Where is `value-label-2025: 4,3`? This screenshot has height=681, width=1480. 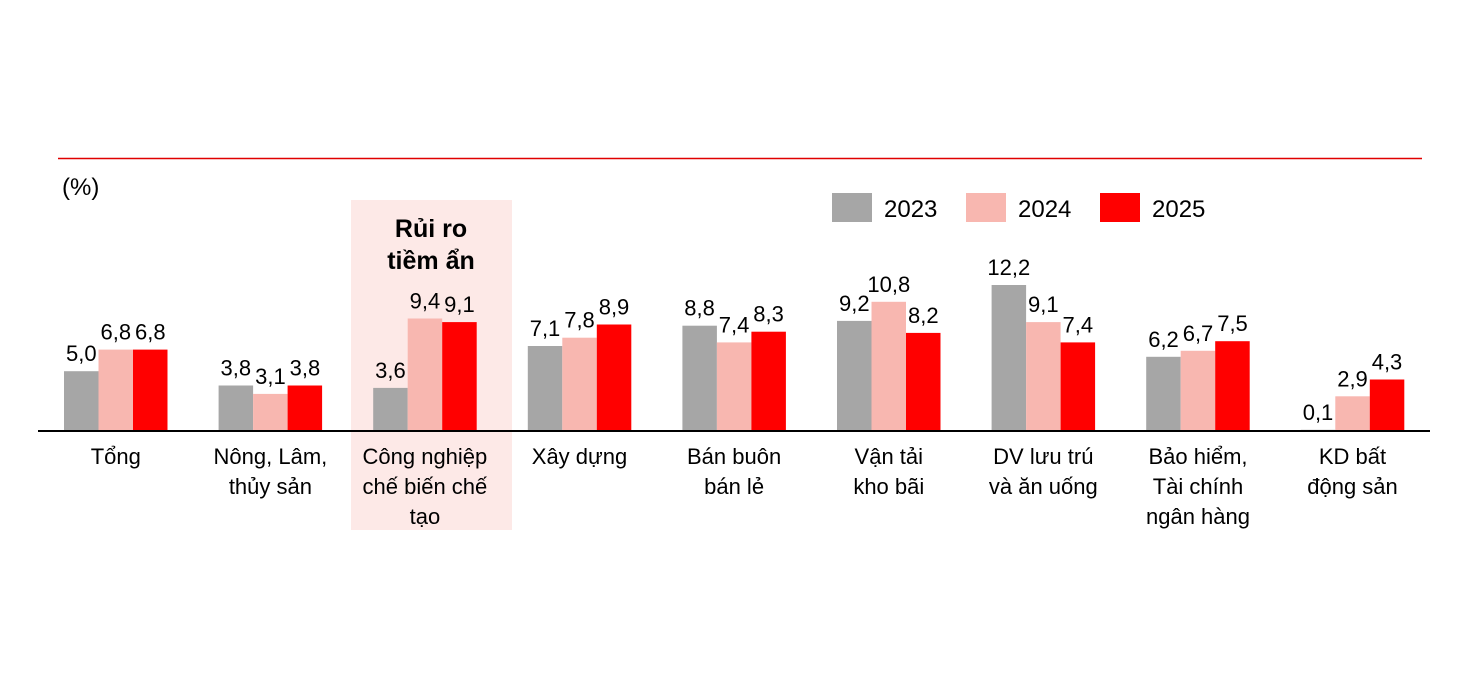
value-label-2025: 4,3 is located at coordinates (1387, 362).